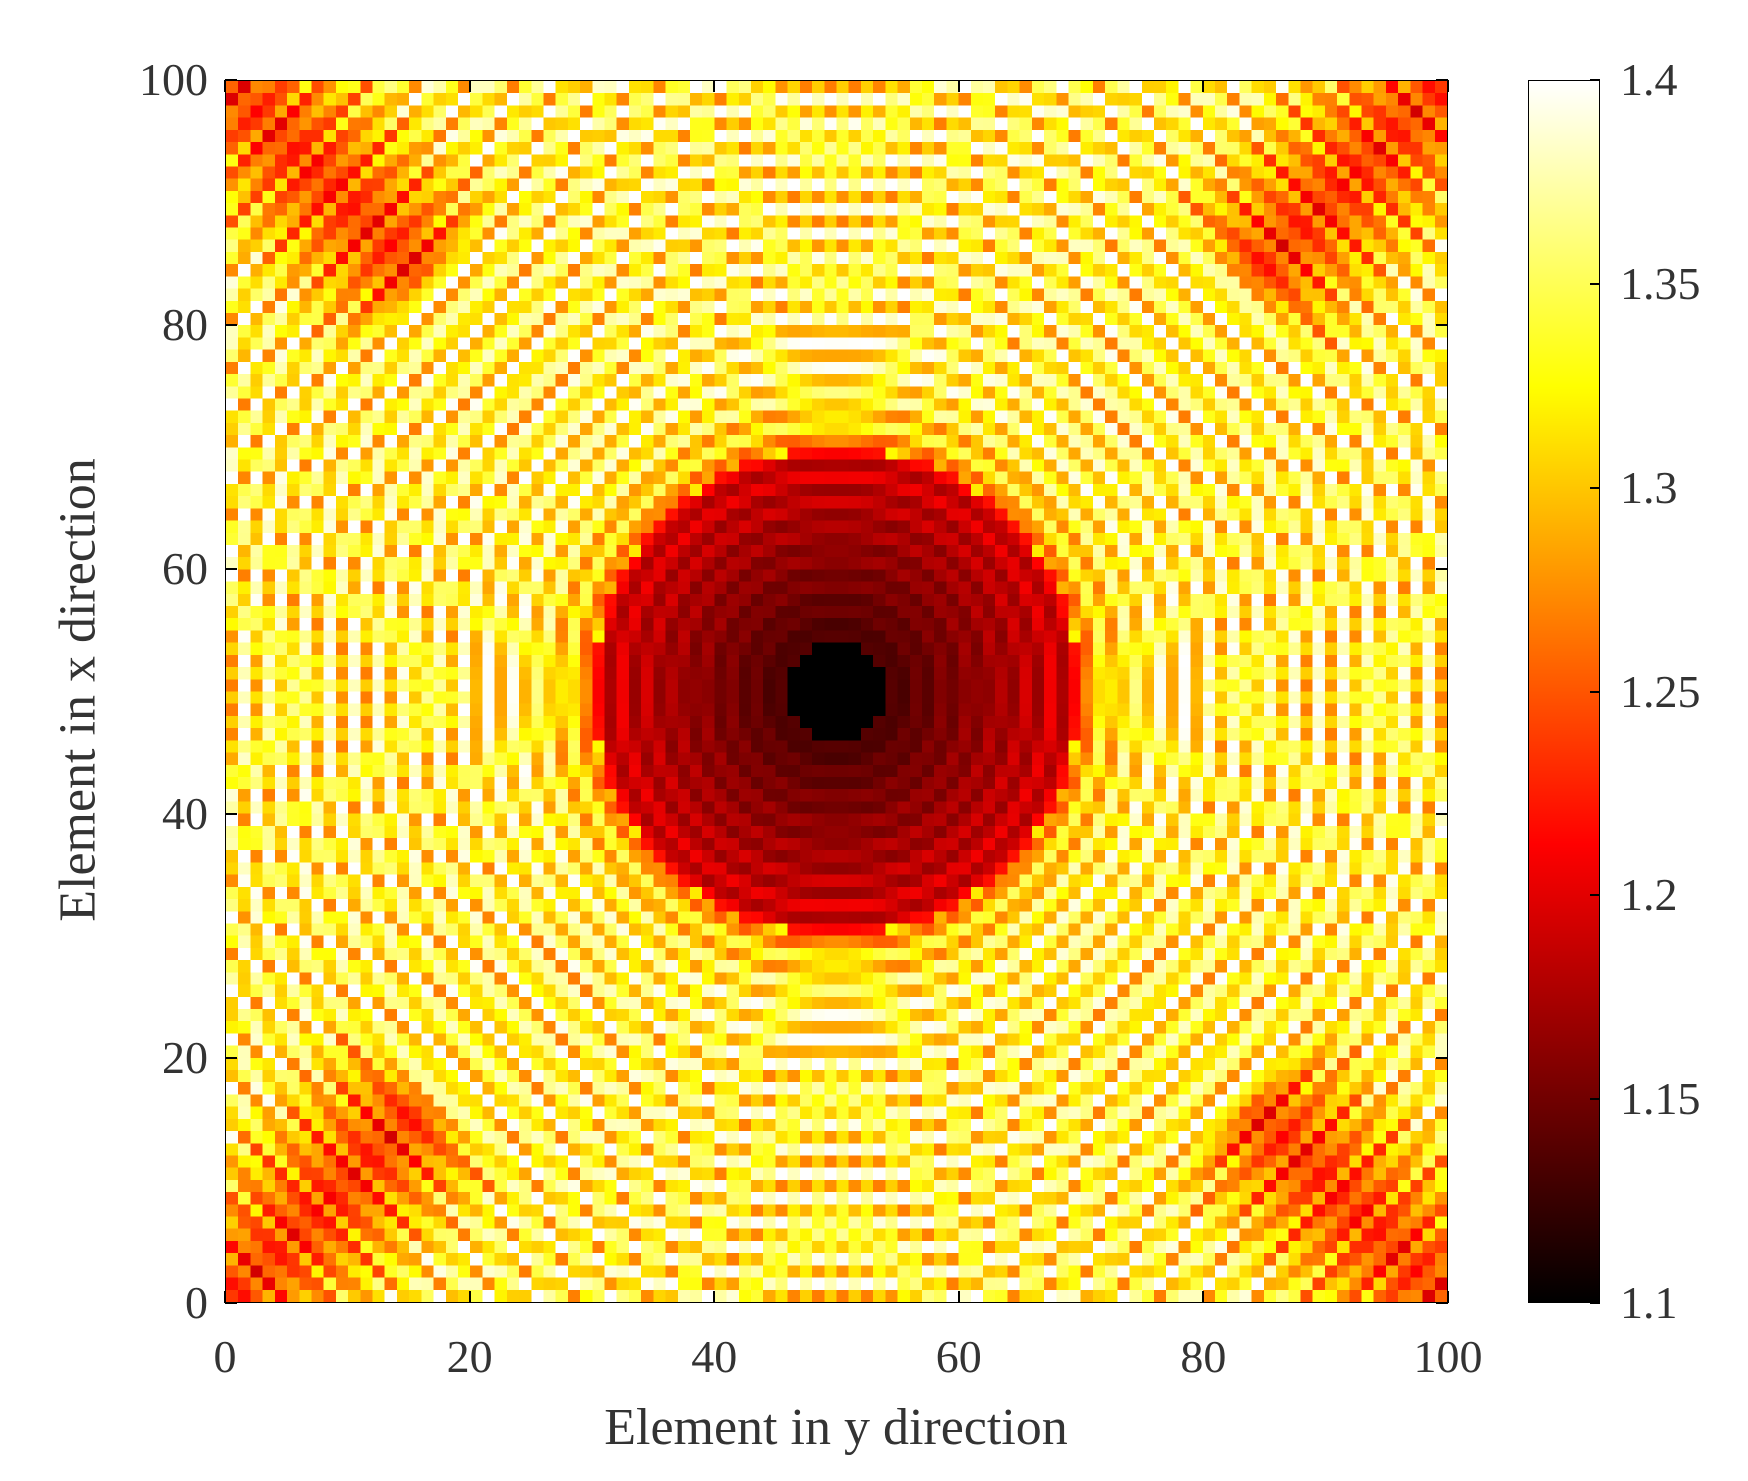 Image resolution: width=1748 pixels, height=1481 pixels. Describe the element at coordinates (958, 1356) in the screenshot. I see `x-tick-label: 60` at that location.